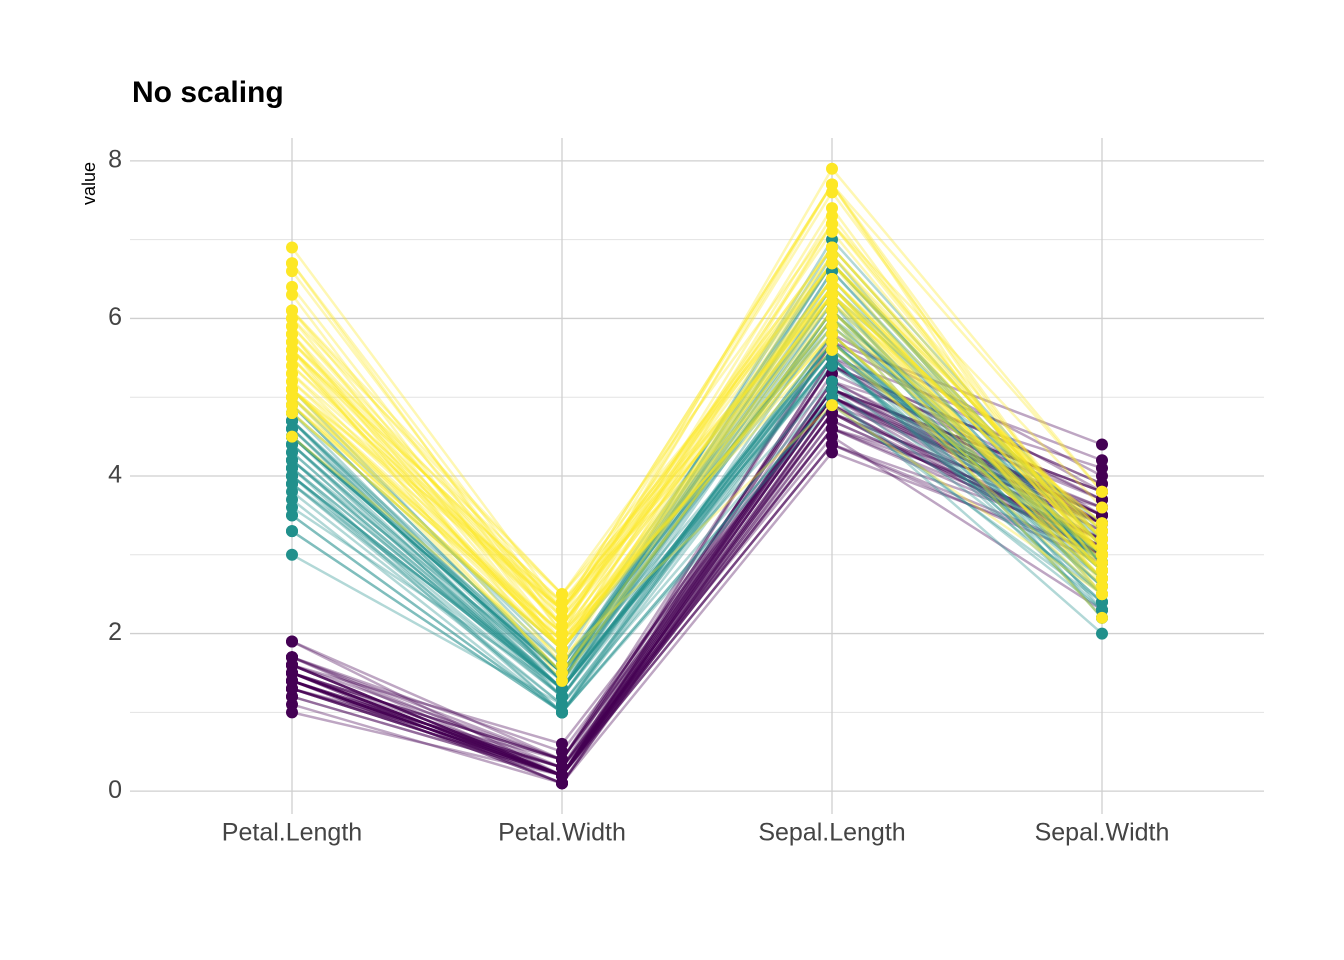 This screenshot has height=960, width=1344. I want to click on x-tick-label: Sepal.Width, so click(1102, 833).